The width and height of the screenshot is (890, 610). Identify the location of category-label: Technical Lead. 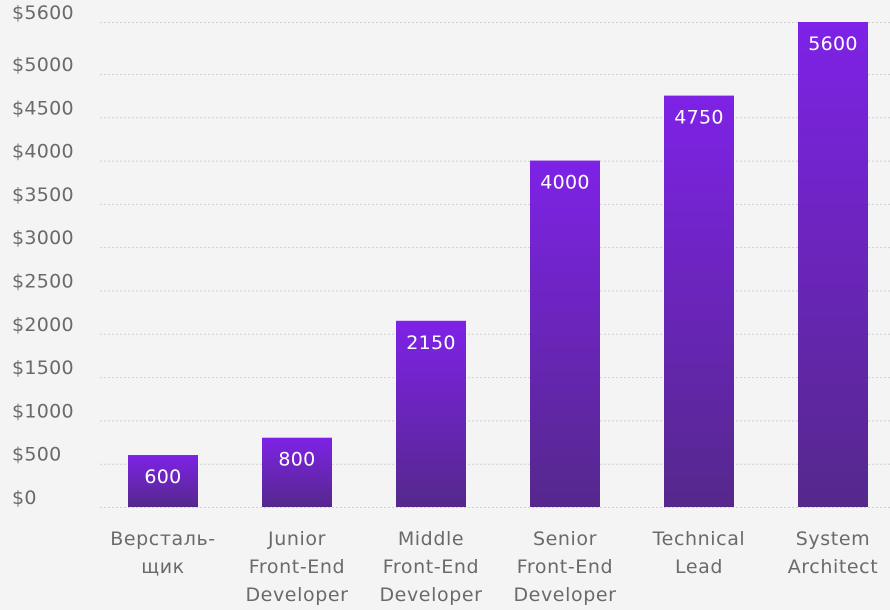
(699, 553).